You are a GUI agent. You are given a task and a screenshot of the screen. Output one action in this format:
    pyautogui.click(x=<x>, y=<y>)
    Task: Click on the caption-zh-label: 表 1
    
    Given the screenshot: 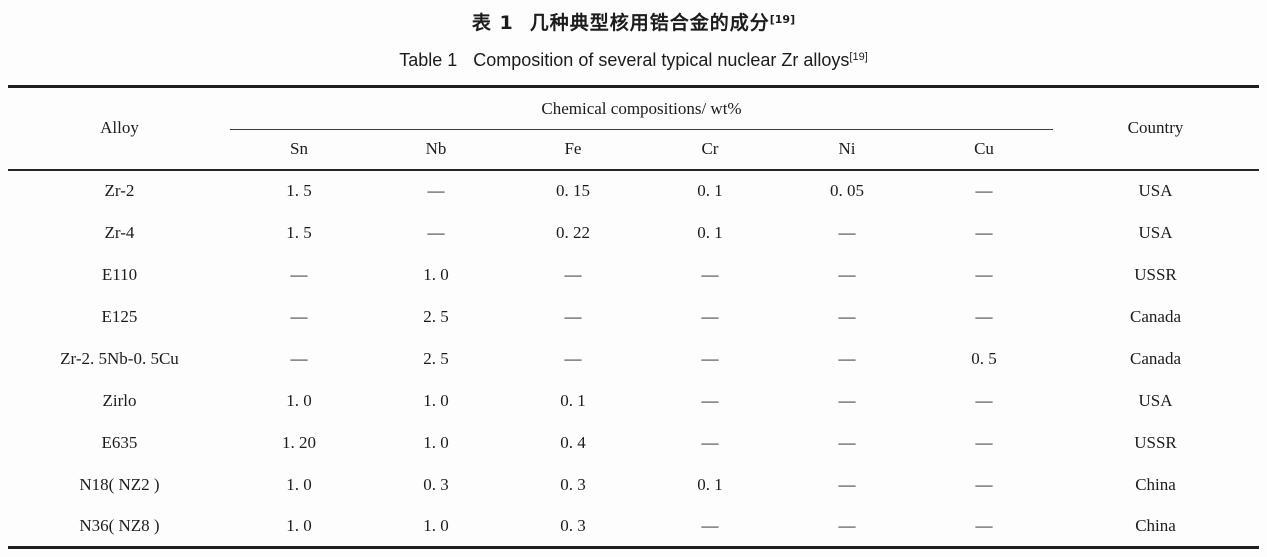 What is the action you would take?
    pyautogui.click(x=492, y=23)
    